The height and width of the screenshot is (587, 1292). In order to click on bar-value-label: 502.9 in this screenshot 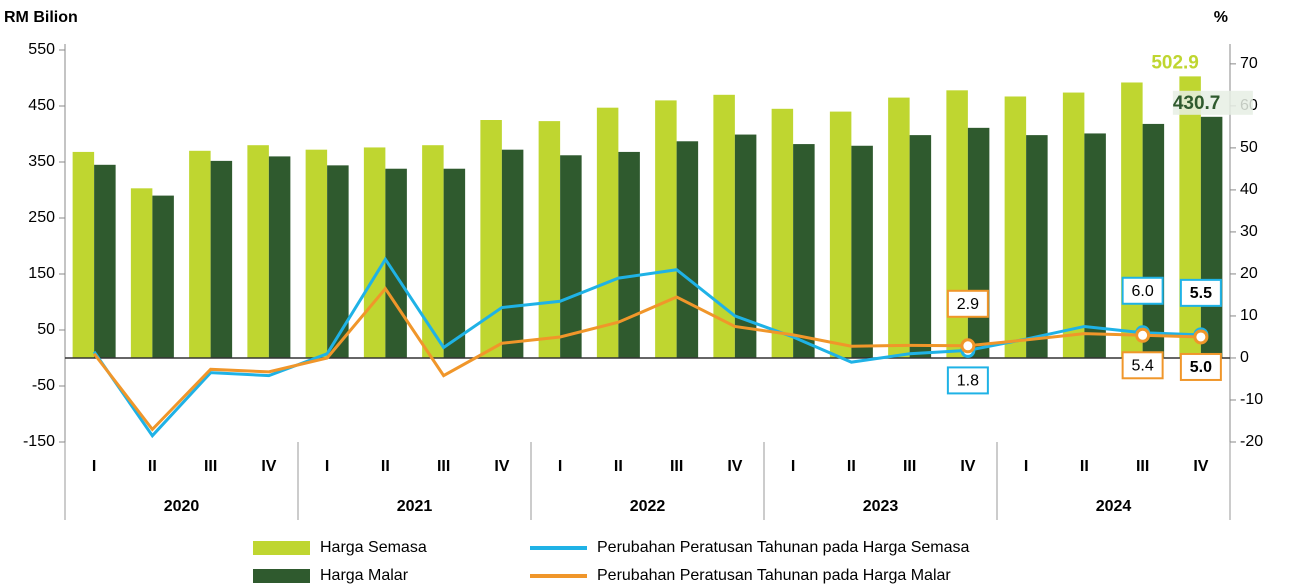, I will do `click(1175, 62)`.